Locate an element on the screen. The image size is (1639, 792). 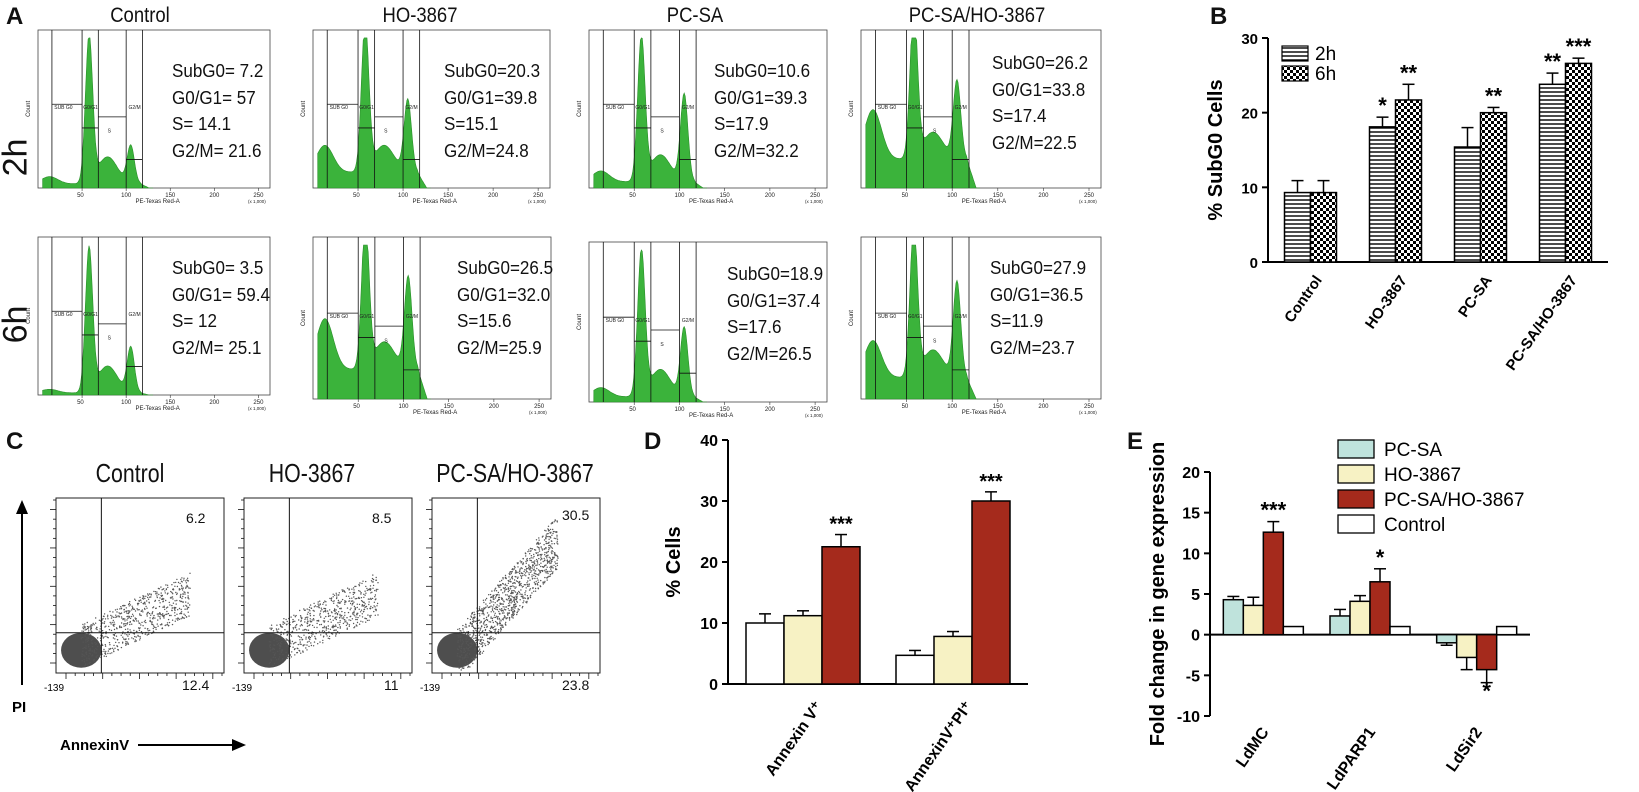
gate-label: G0/G1 is located at coordinates (642, 108).